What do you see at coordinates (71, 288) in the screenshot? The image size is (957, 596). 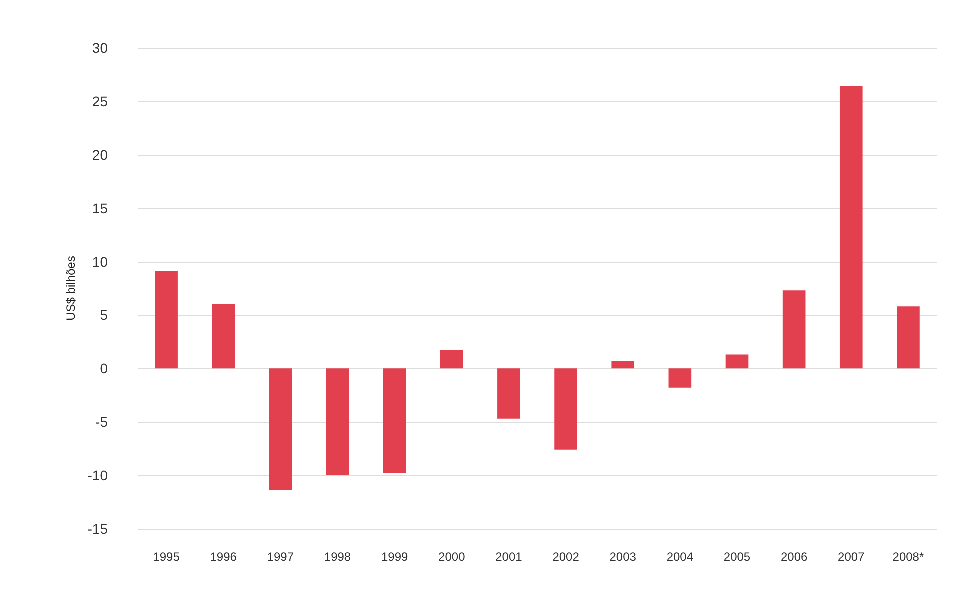 I see `y-axis-title: US$ bilhões` at bounding box center [71, 288].